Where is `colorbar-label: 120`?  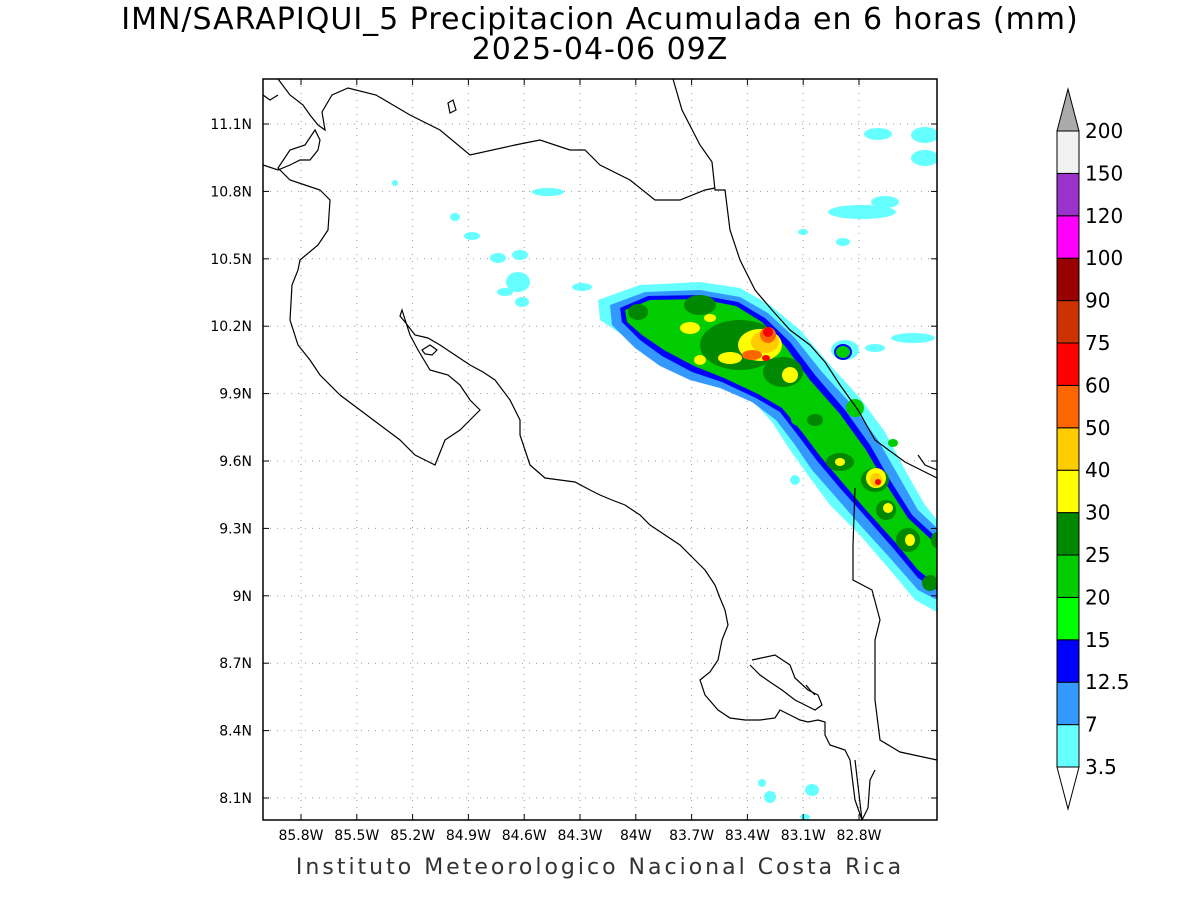
colorbar-label: 120 is located at coordinates (1104, 216).